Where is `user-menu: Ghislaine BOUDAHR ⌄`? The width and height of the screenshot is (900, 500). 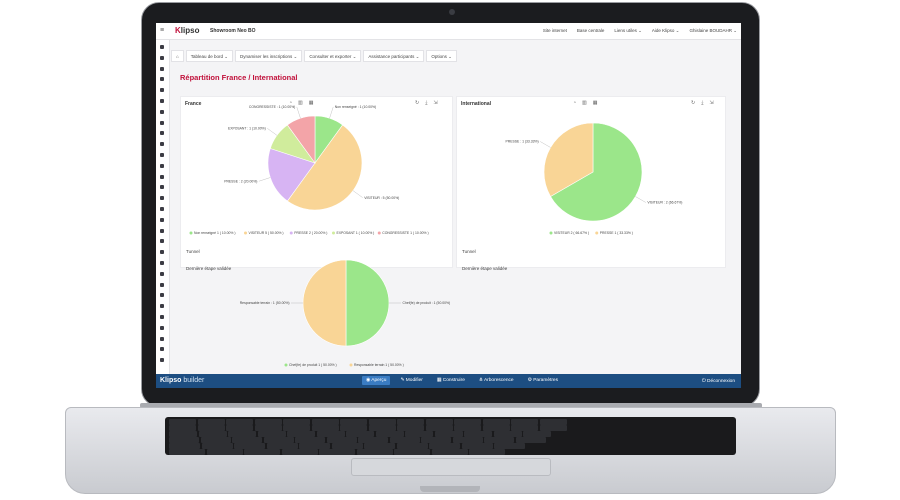 user-menu: Ghislaine BOUDAHR ⌄ is located at coordinates (713, 30).